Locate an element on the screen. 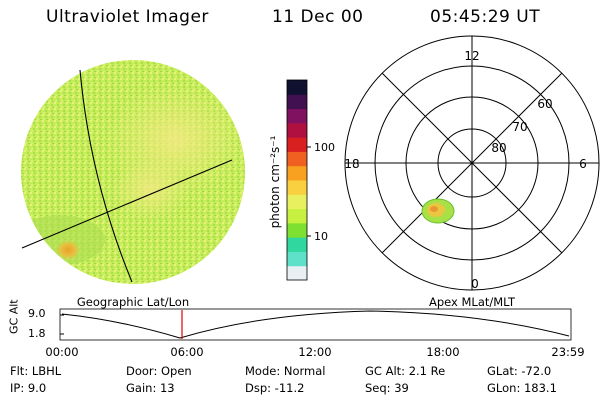  info-filter: Flt: LBHL is located at coordinates (36, 371).